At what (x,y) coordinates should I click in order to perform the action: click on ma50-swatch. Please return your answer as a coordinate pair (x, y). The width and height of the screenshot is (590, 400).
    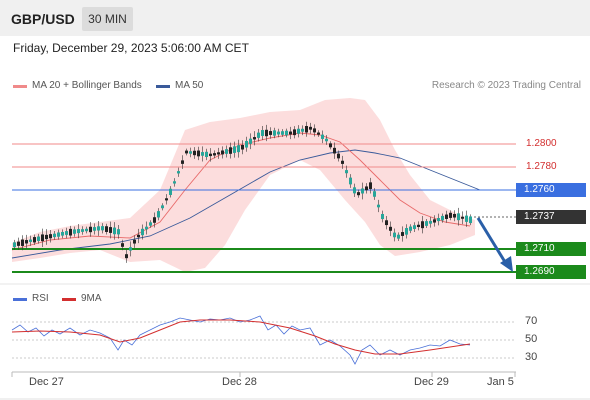
    Looking at the image, I should click on (163, 86).